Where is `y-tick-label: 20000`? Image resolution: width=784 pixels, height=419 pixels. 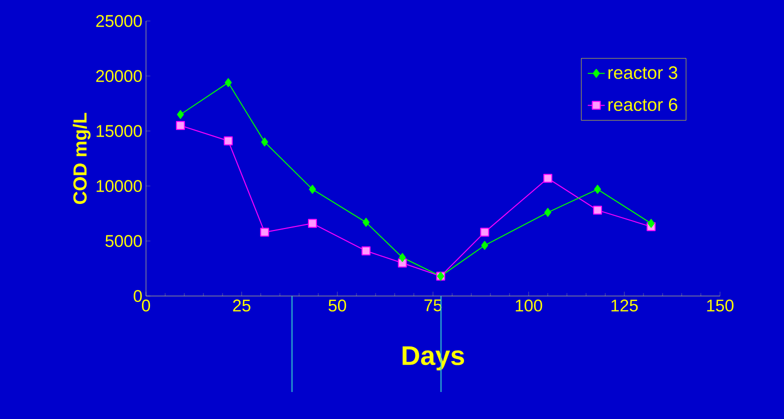 y-tick-label: 20000 is located at coordinates (119, 76).